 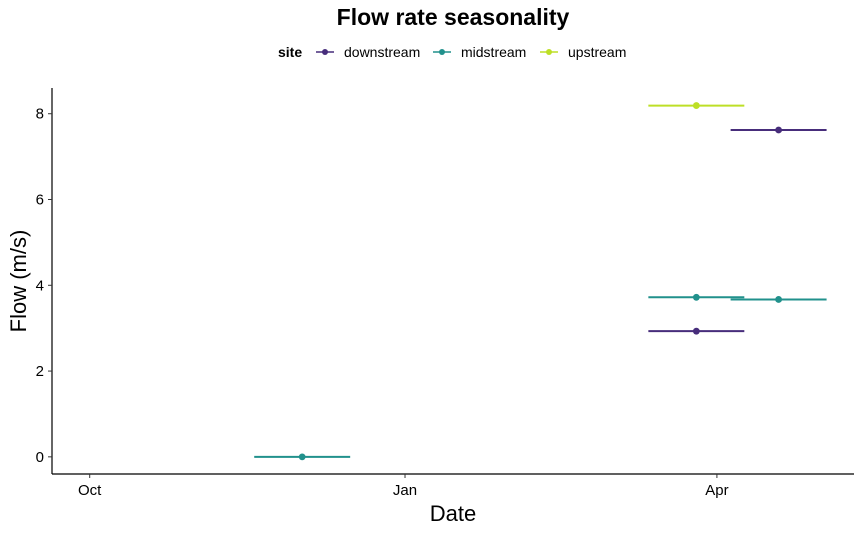 What do you see at coordinates (18, 281) in the screenshot?
I see `y-axis-label: Flow (m/s)` at bounding box center [18, 281].